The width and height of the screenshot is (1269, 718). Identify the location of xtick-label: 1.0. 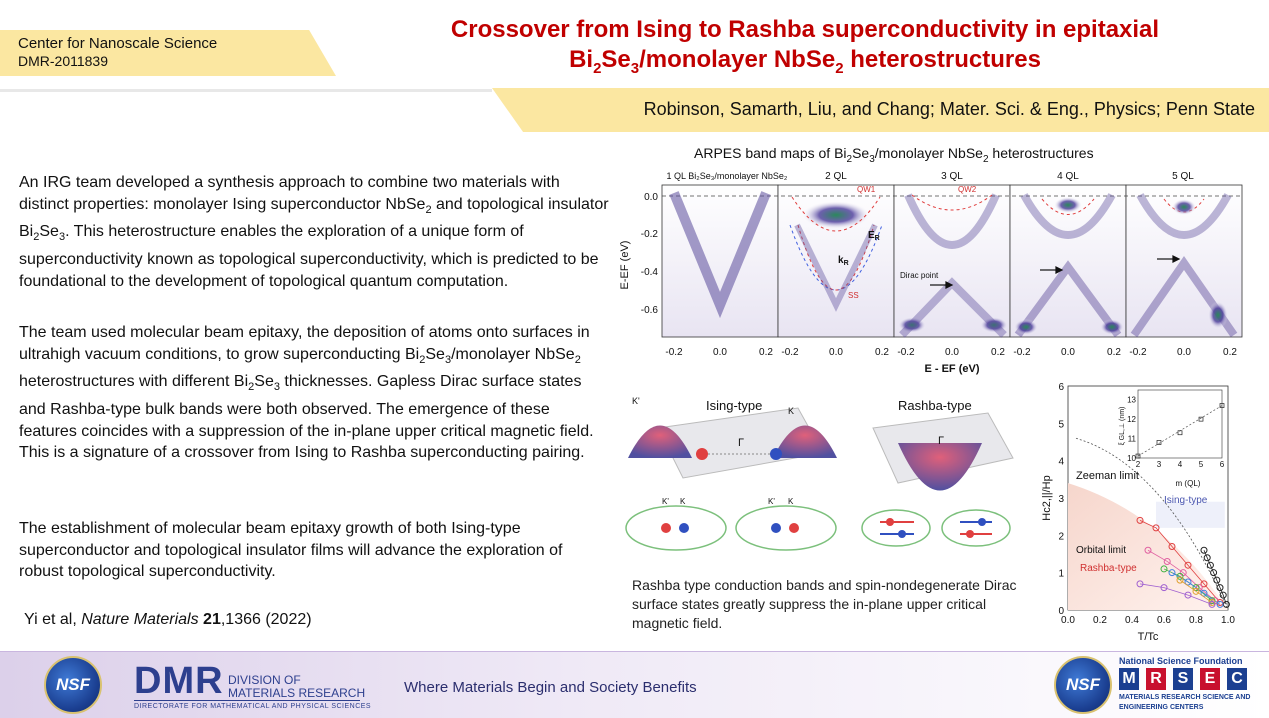
(1228, 620).